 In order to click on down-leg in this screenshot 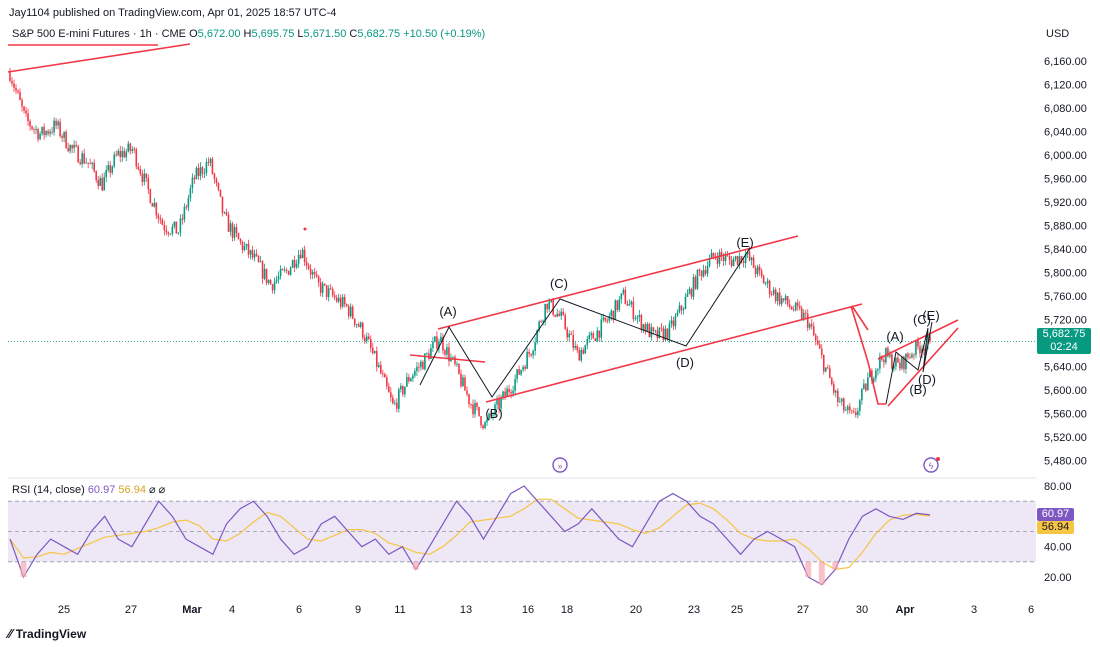, I will do `click(868, 355)`.